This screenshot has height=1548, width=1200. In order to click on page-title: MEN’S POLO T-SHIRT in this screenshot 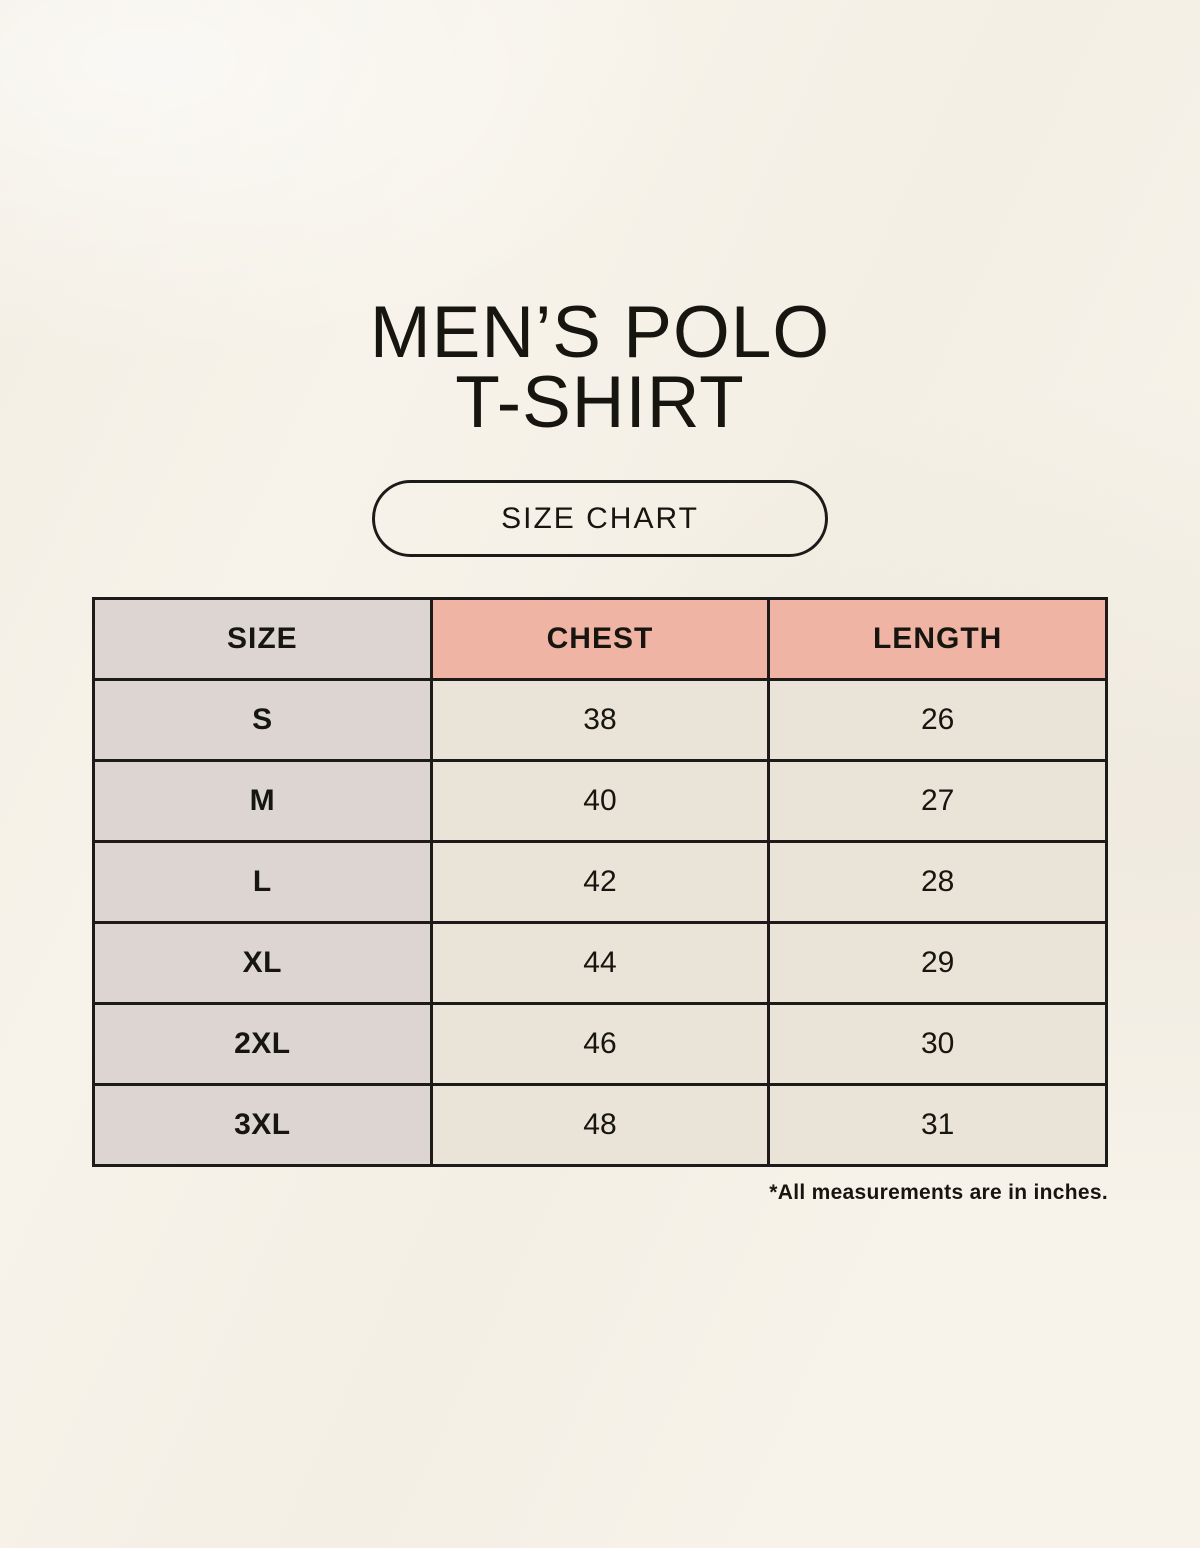, I will do `click(600, 367)`.